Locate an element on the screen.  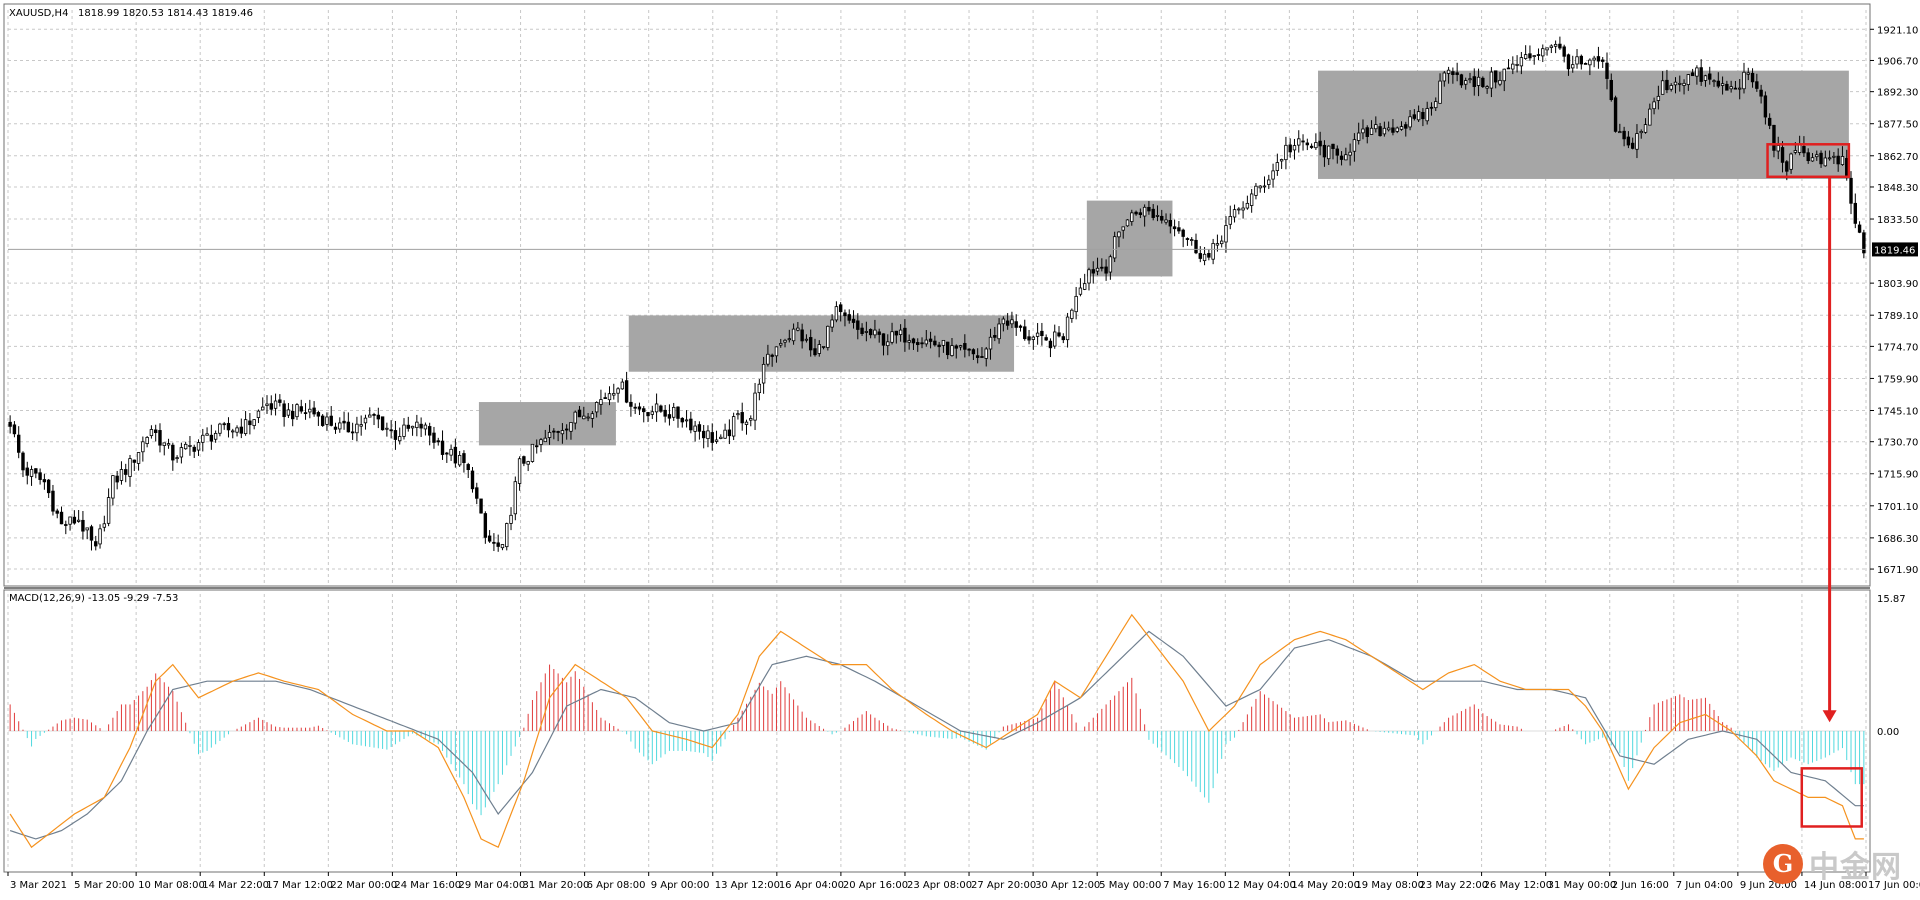
x-tick-label: 23 Apr 08:00 is located at coordinates (939, 885).